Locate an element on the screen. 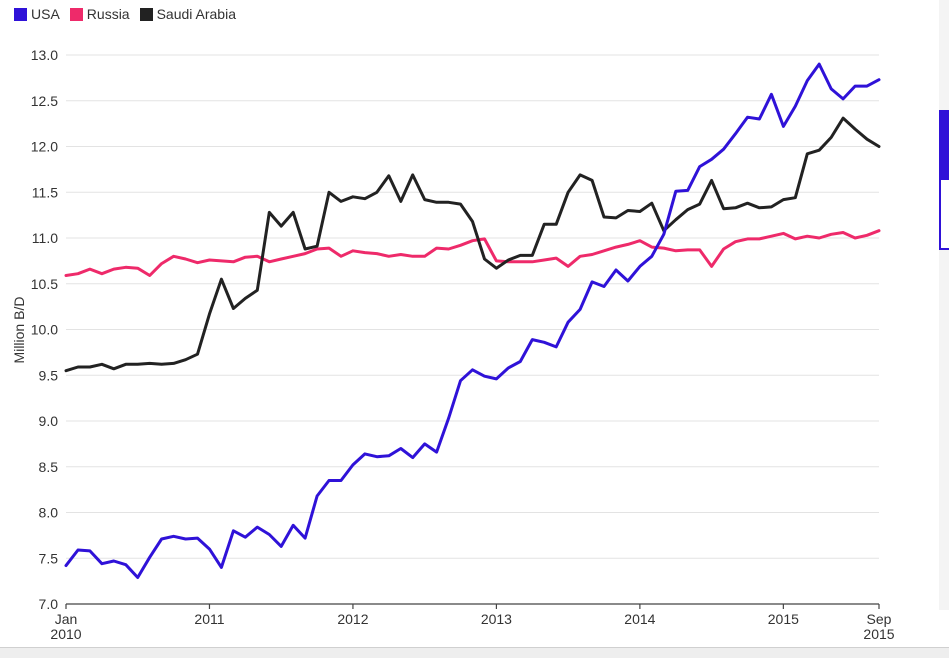 This screenshot has width=949, height=658. legend-swatch-russia is located at coordinates (76, 14).